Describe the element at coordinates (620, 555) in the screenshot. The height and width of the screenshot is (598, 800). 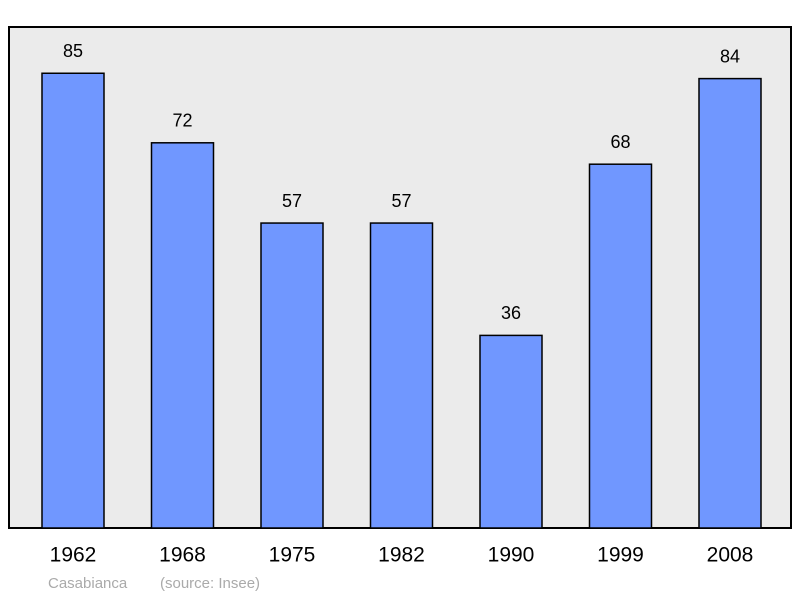
I see `x-tick-label: 1999` at that location.